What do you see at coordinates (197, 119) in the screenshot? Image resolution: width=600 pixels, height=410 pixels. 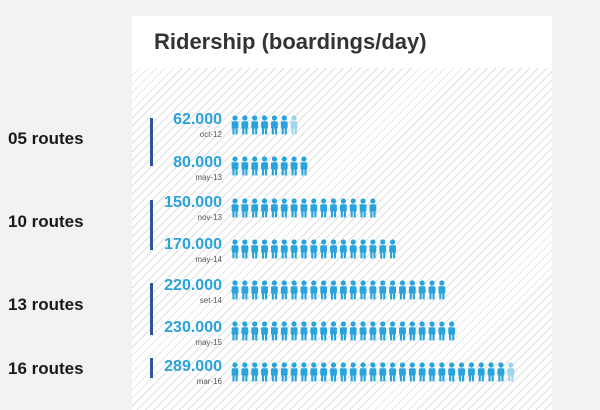 I see `value-label: 62.000` at bounding box center [197, 119].